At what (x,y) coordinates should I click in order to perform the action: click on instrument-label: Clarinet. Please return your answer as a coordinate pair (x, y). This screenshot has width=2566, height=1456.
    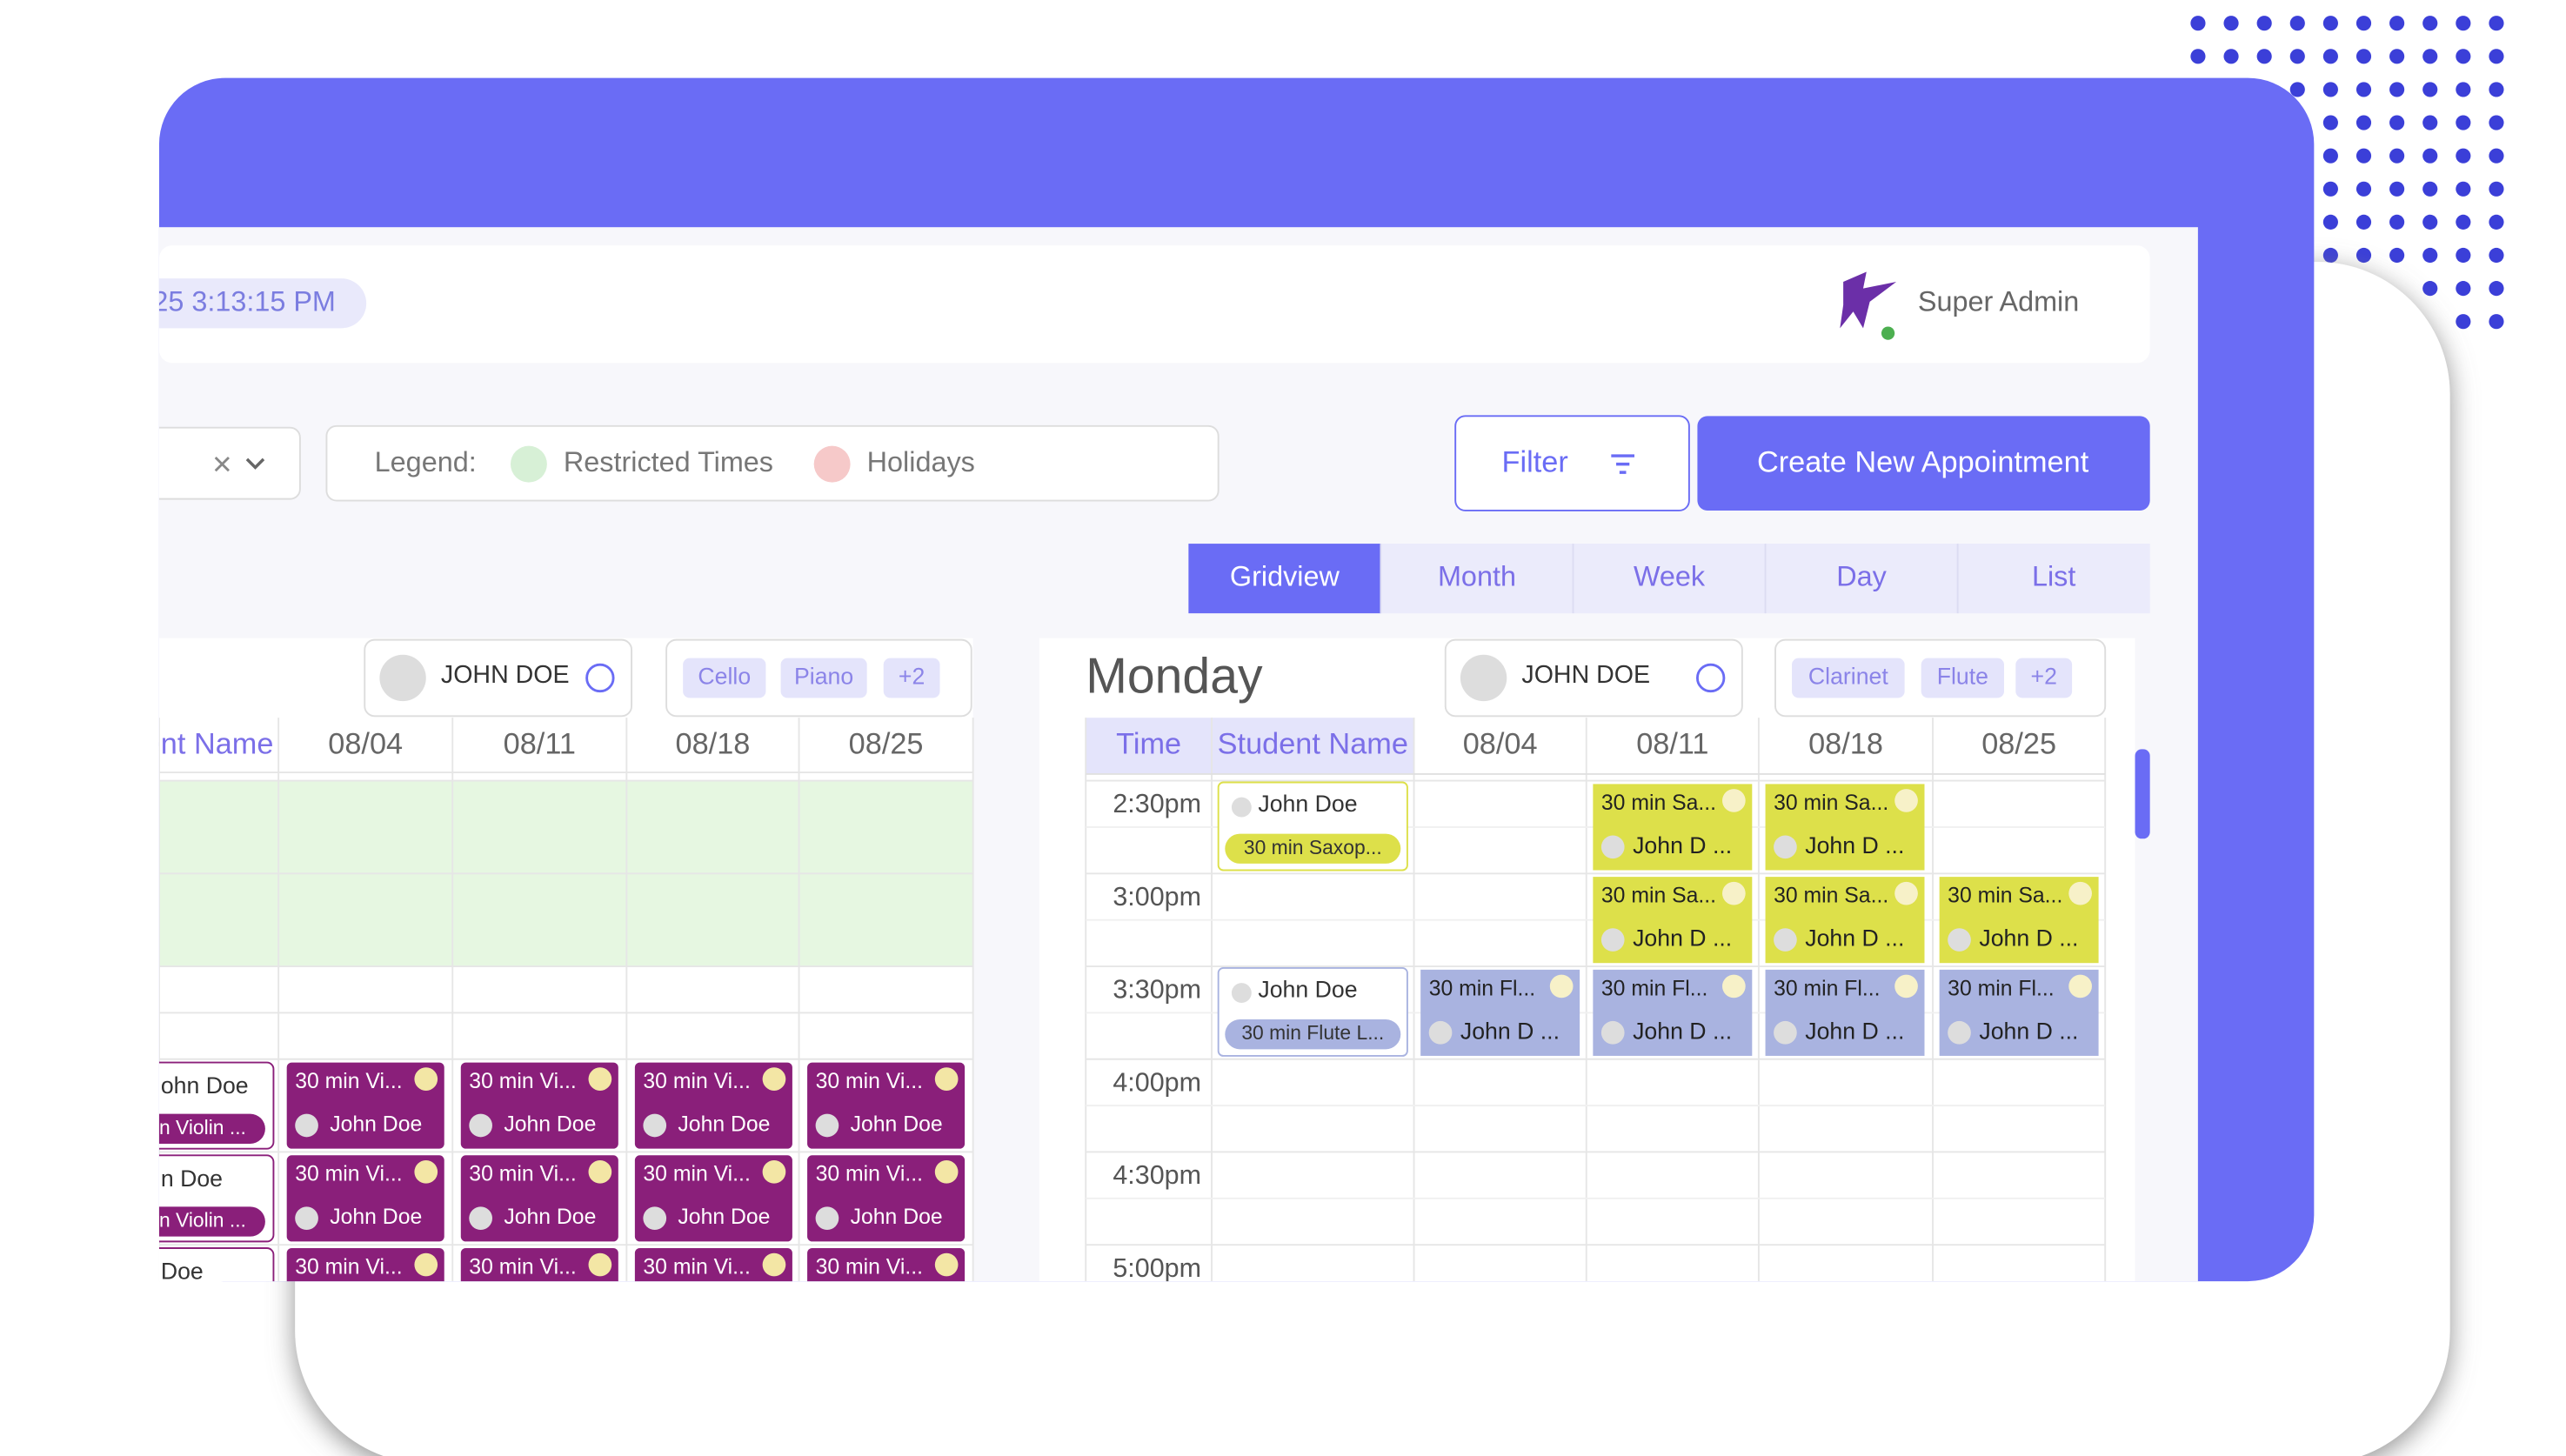
    Looking at the image, I should click on (1848, 676).